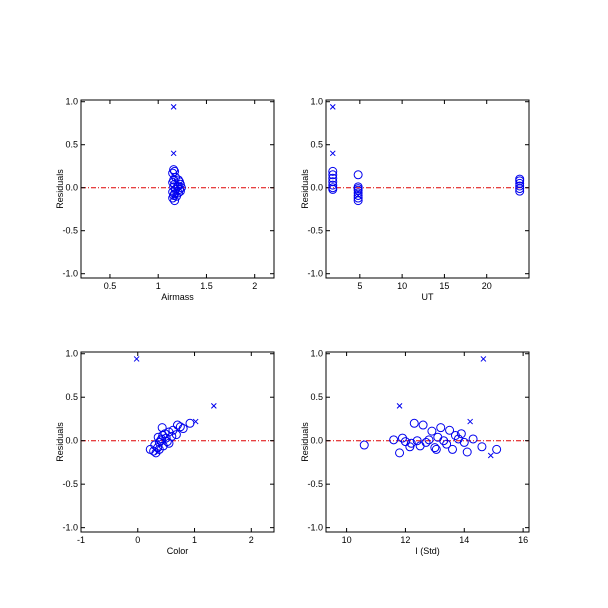 The width and height of the screenshot is (608, 608). What do you see at coordinates (81, 540) in the screenshot?
I see `x-tick-label: -1` at bounding box center [81, 540].